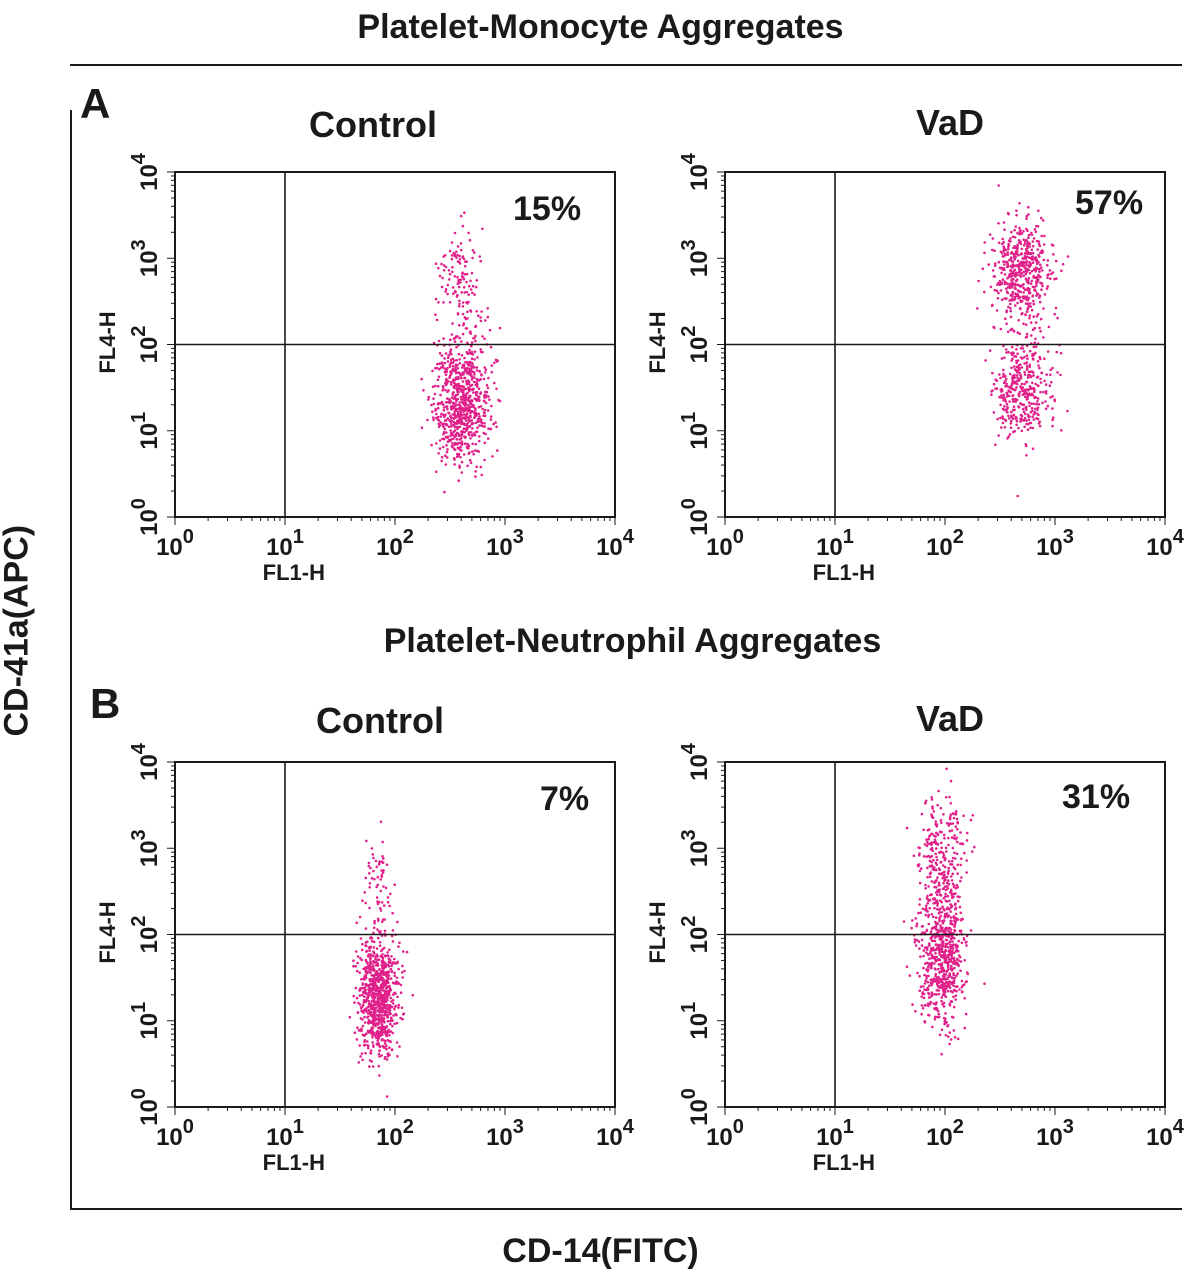 The width and height of the screenshot is (1201, 1280). I want to click on panel-a-letter: A, so click(95, 103).